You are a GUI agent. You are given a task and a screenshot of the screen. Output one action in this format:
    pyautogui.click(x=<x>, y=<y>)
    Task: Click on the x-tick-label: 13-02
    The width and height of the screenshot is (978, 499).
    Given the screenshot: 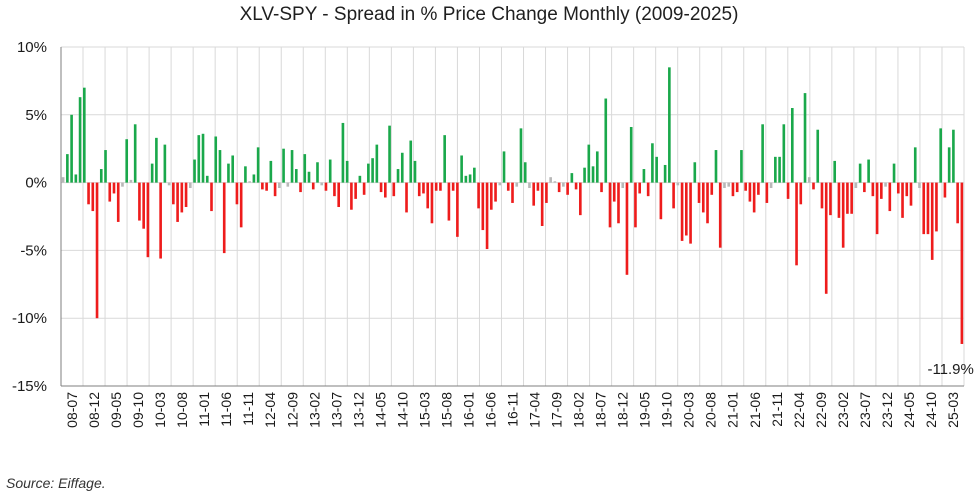 What is the action you would take?
    pyautogui.click(x=314, y=410)
    